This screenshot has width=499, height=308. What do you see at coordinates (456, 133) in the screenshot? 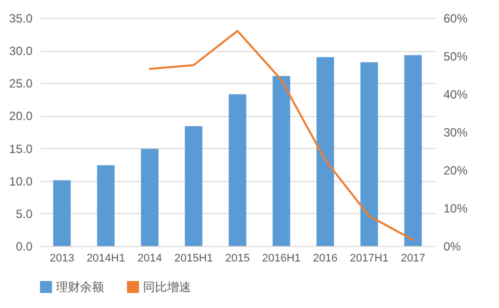
I see `y2-tick-label: 30%` at bounding box center [456, 133].